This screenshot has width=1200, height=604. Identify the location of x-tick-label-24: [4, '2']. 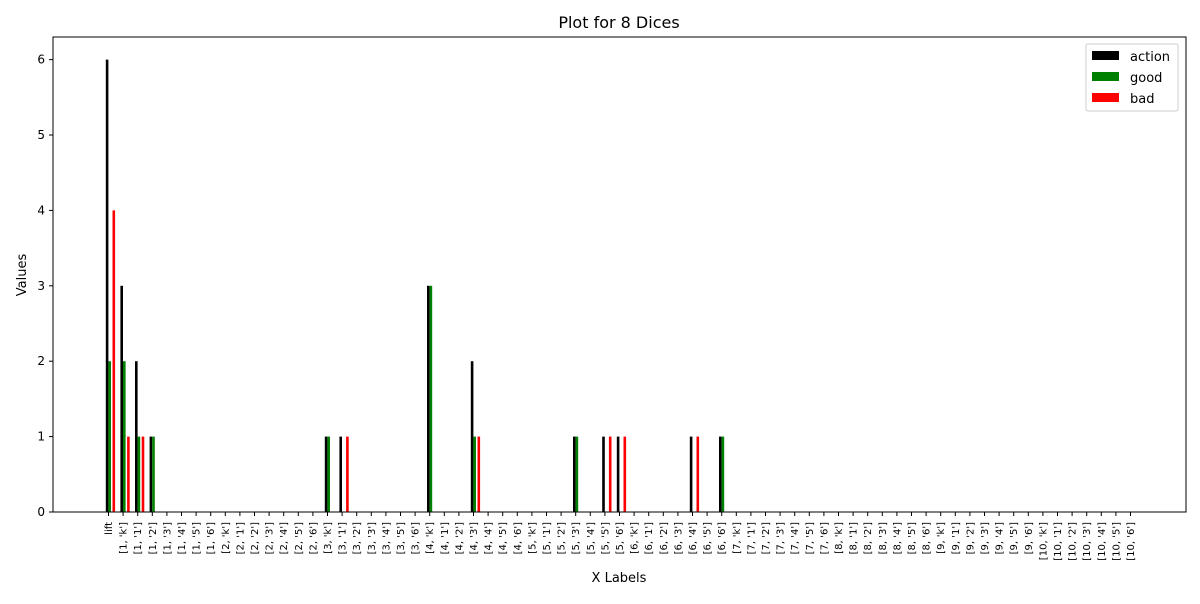
(459, 538).